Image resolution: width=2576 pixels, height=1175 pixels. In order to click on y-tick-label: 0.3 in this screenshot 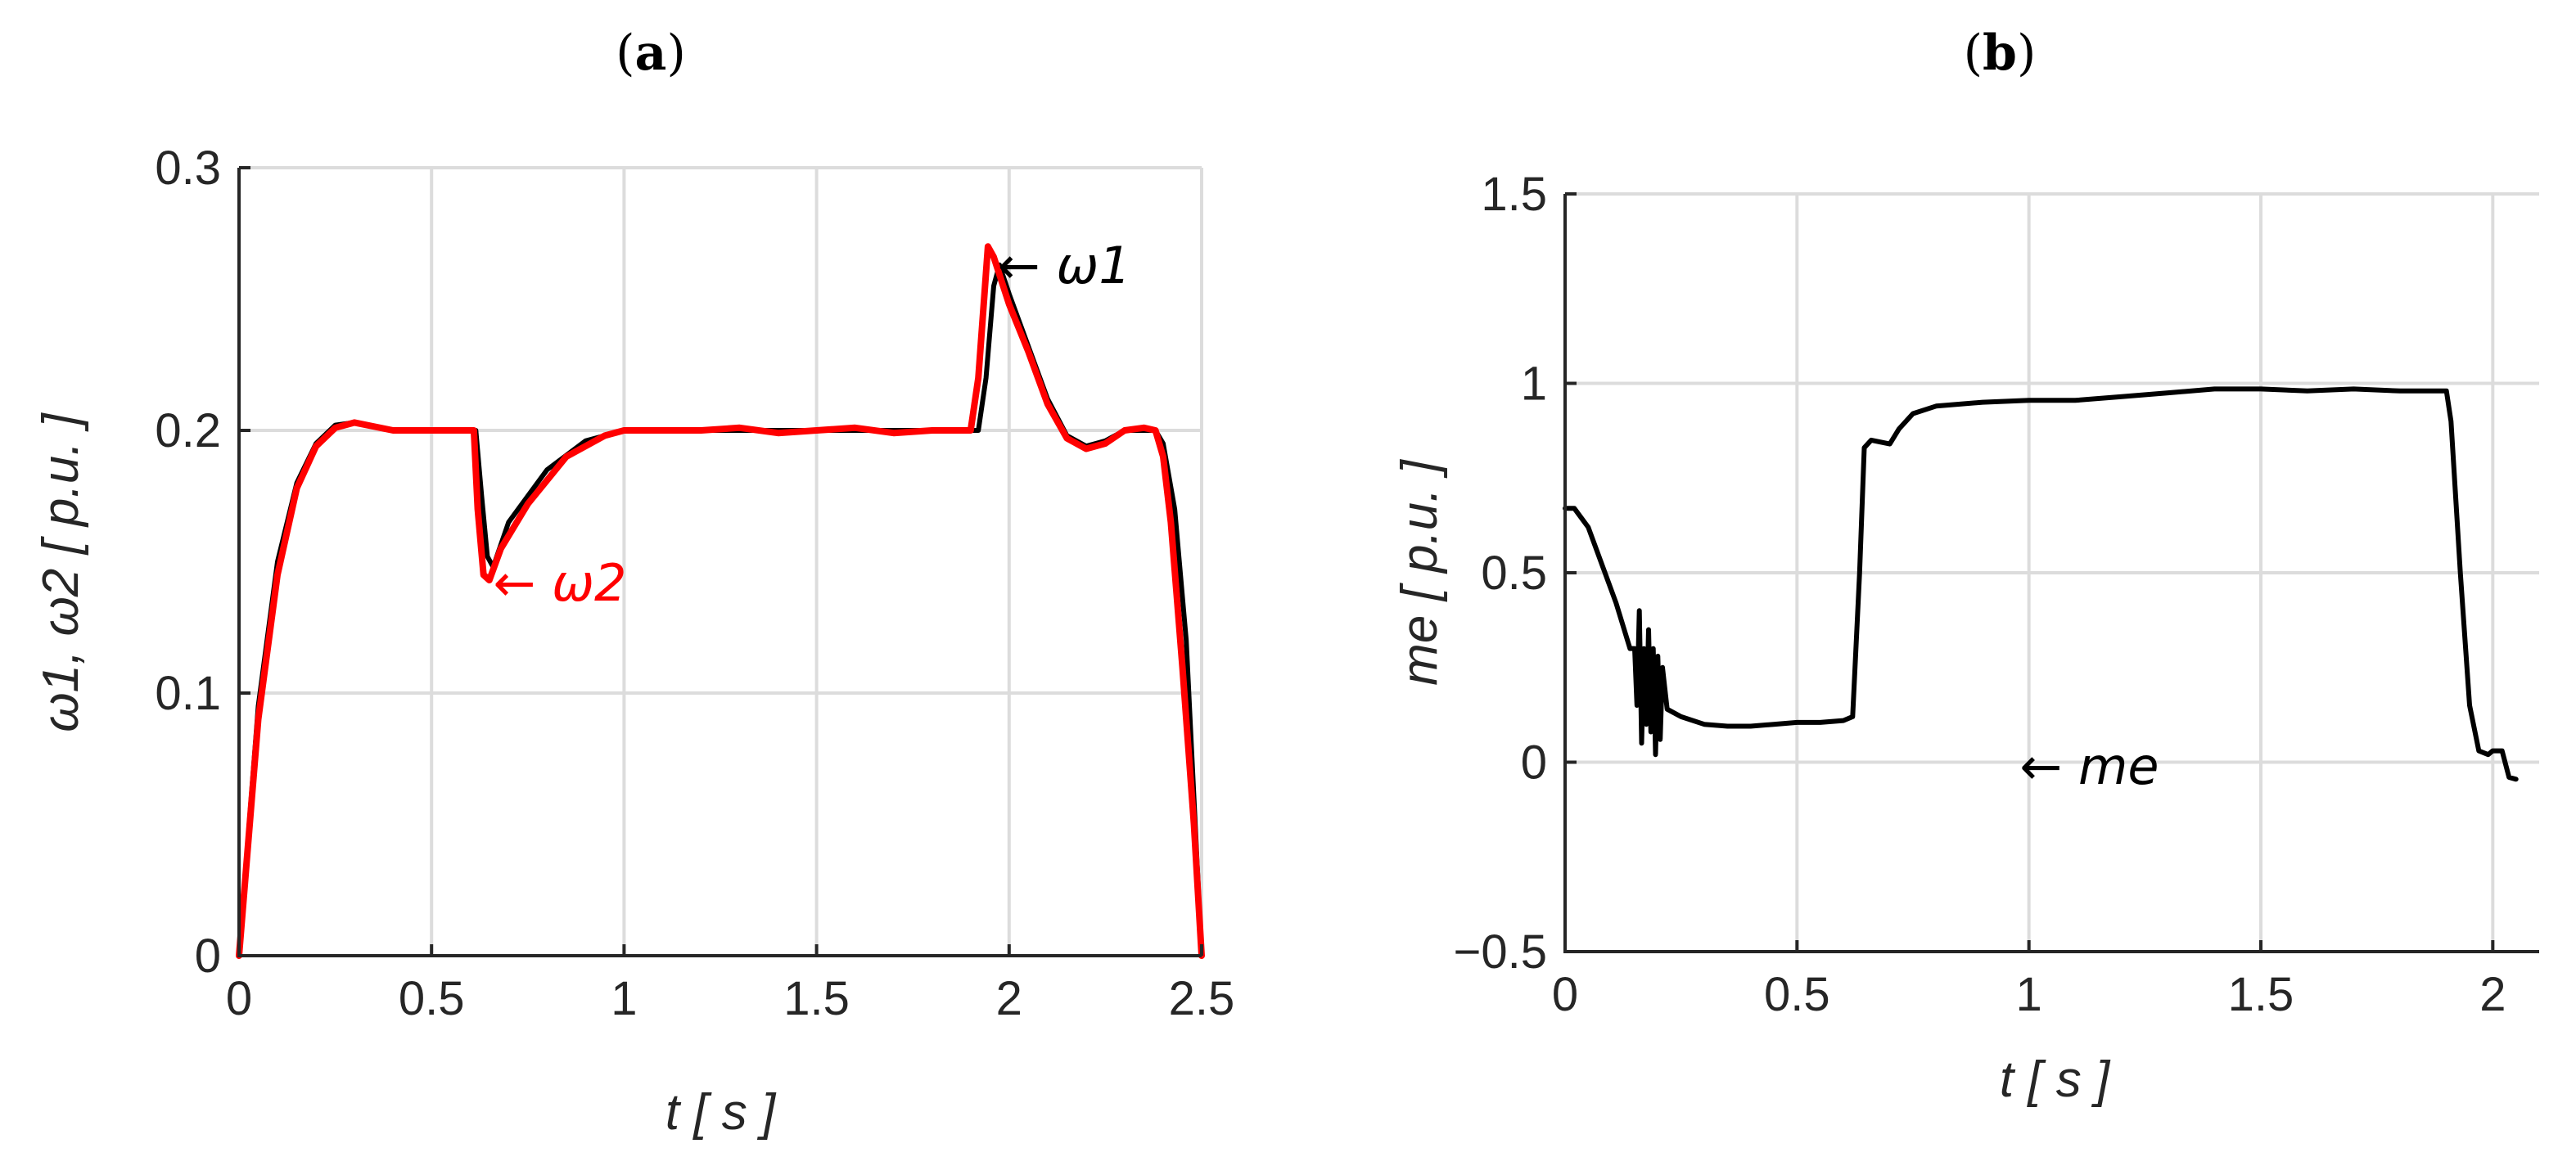, I will do `click(188, 168)`.